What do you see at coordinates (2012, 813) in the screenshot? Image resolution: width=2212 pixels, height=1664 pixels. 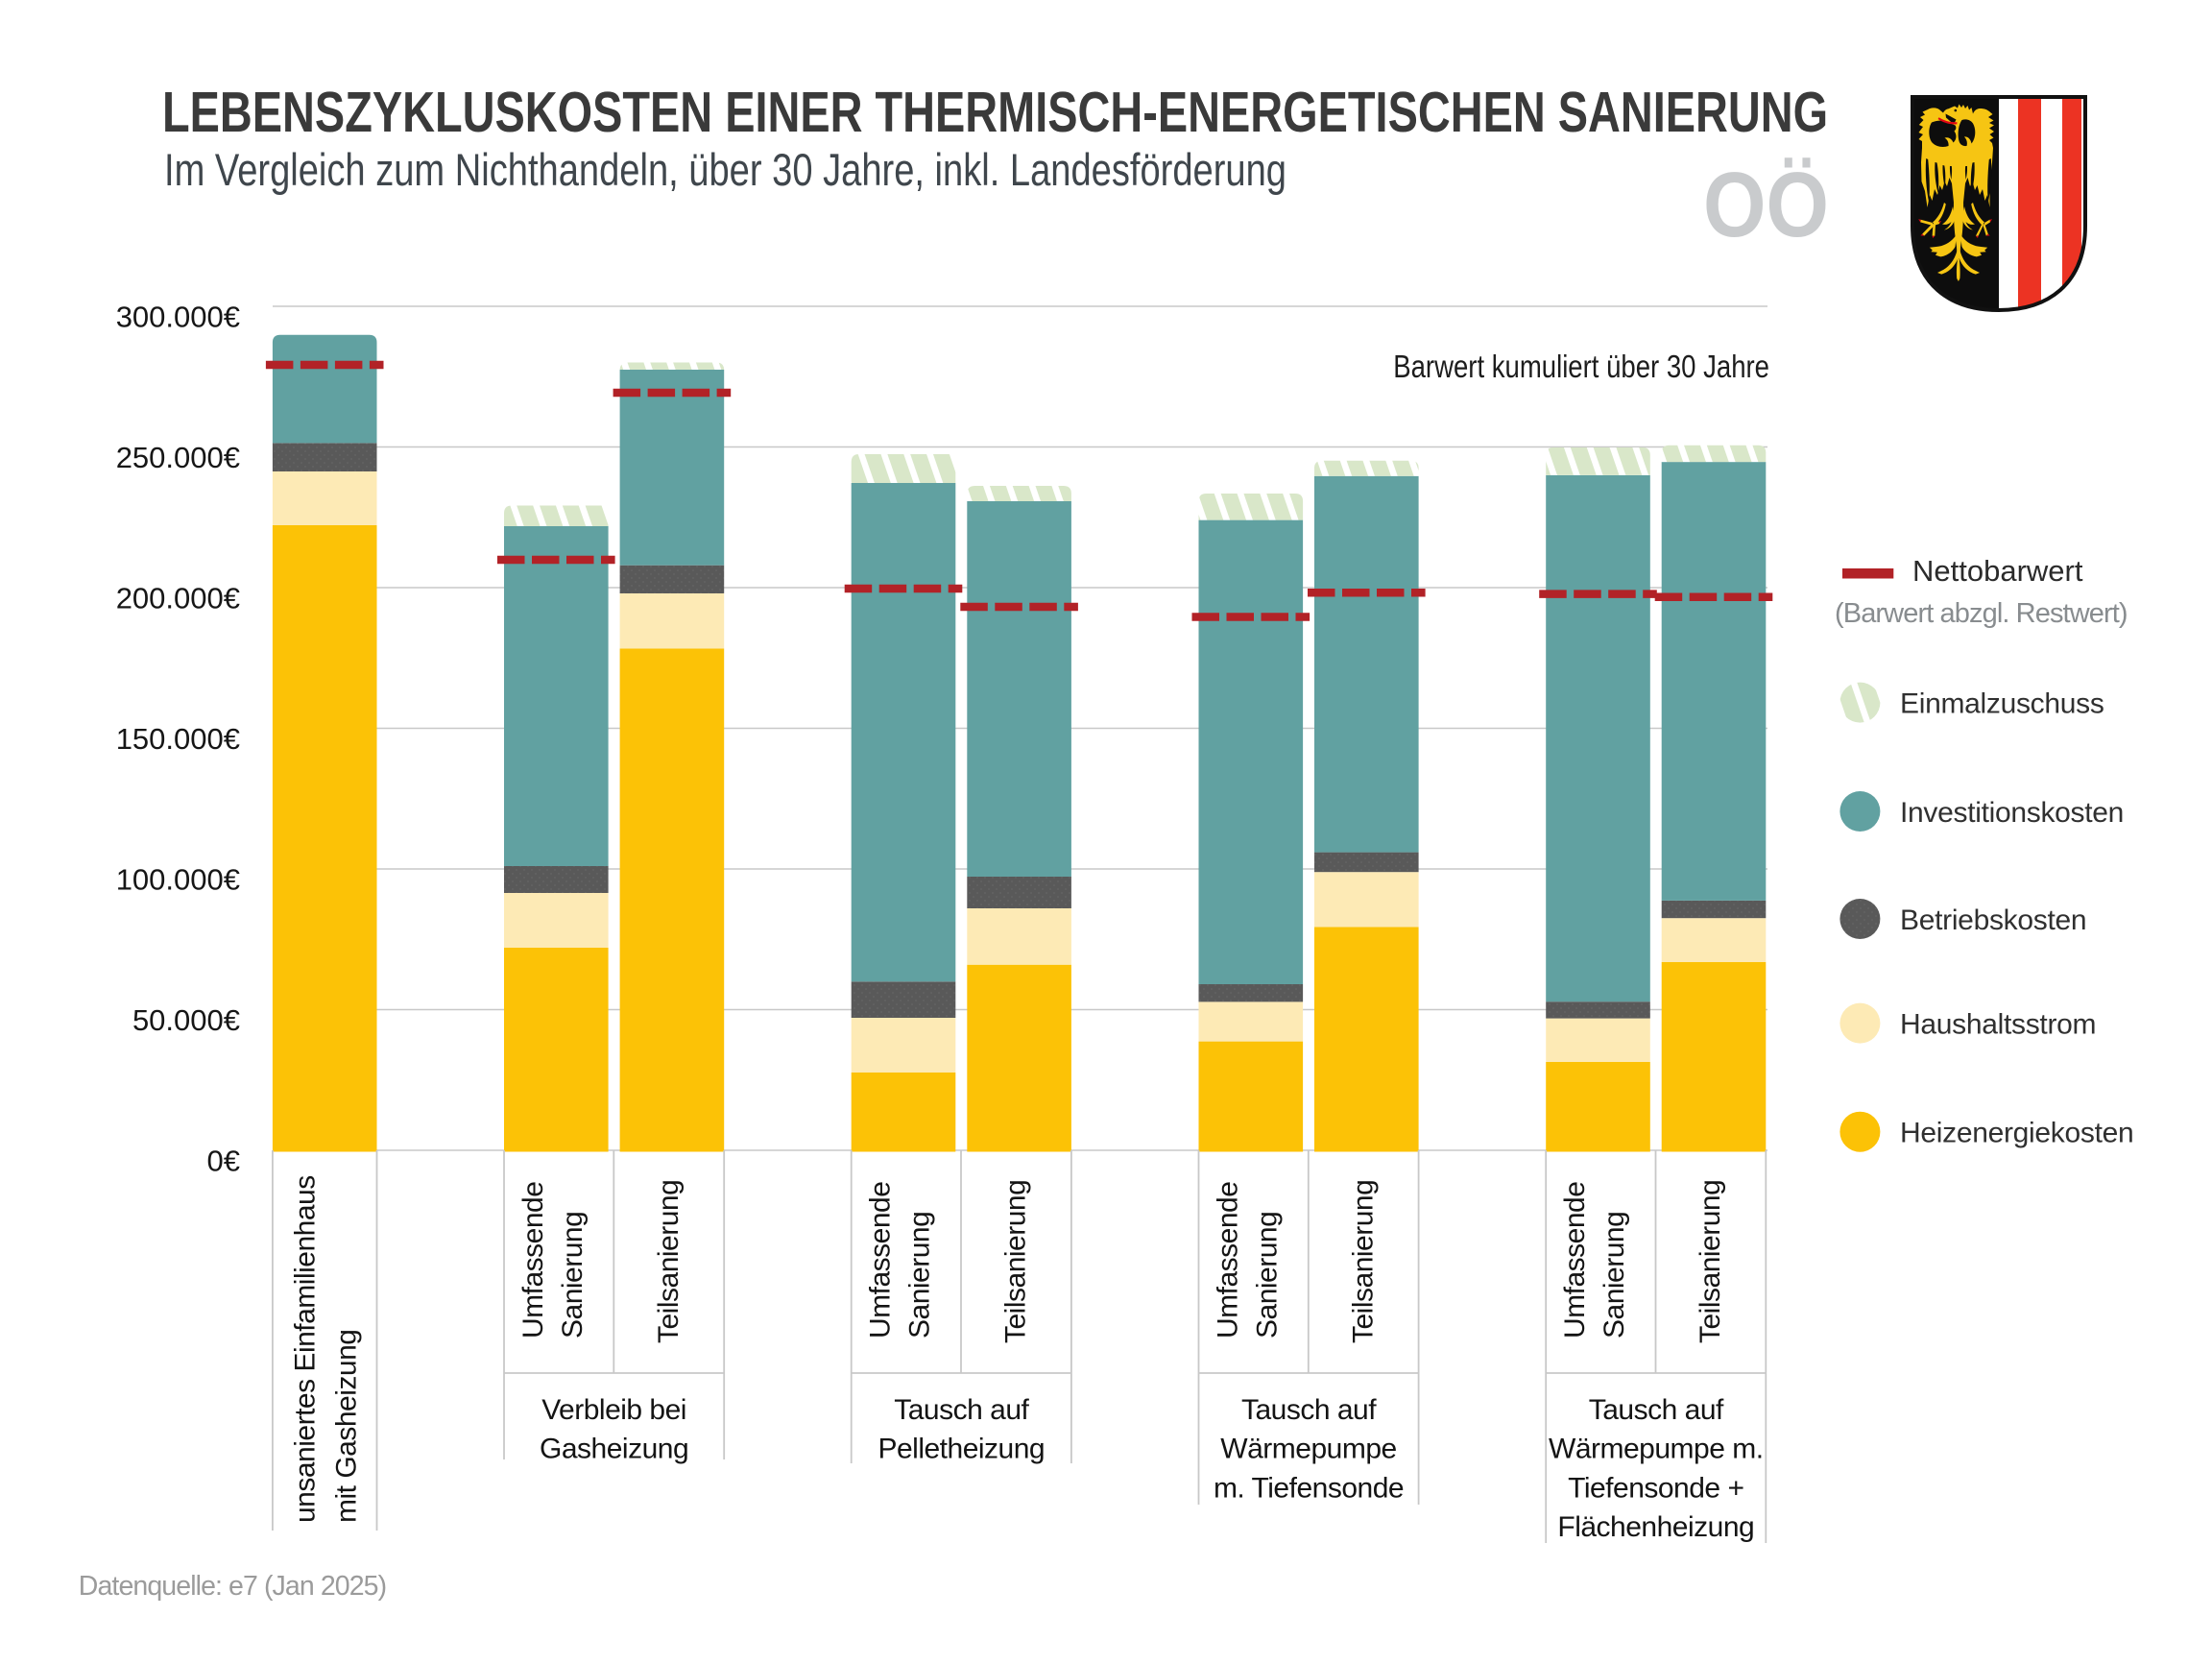 I see `svg-text: Investitionskosten` at bounding box center [2012, 813].